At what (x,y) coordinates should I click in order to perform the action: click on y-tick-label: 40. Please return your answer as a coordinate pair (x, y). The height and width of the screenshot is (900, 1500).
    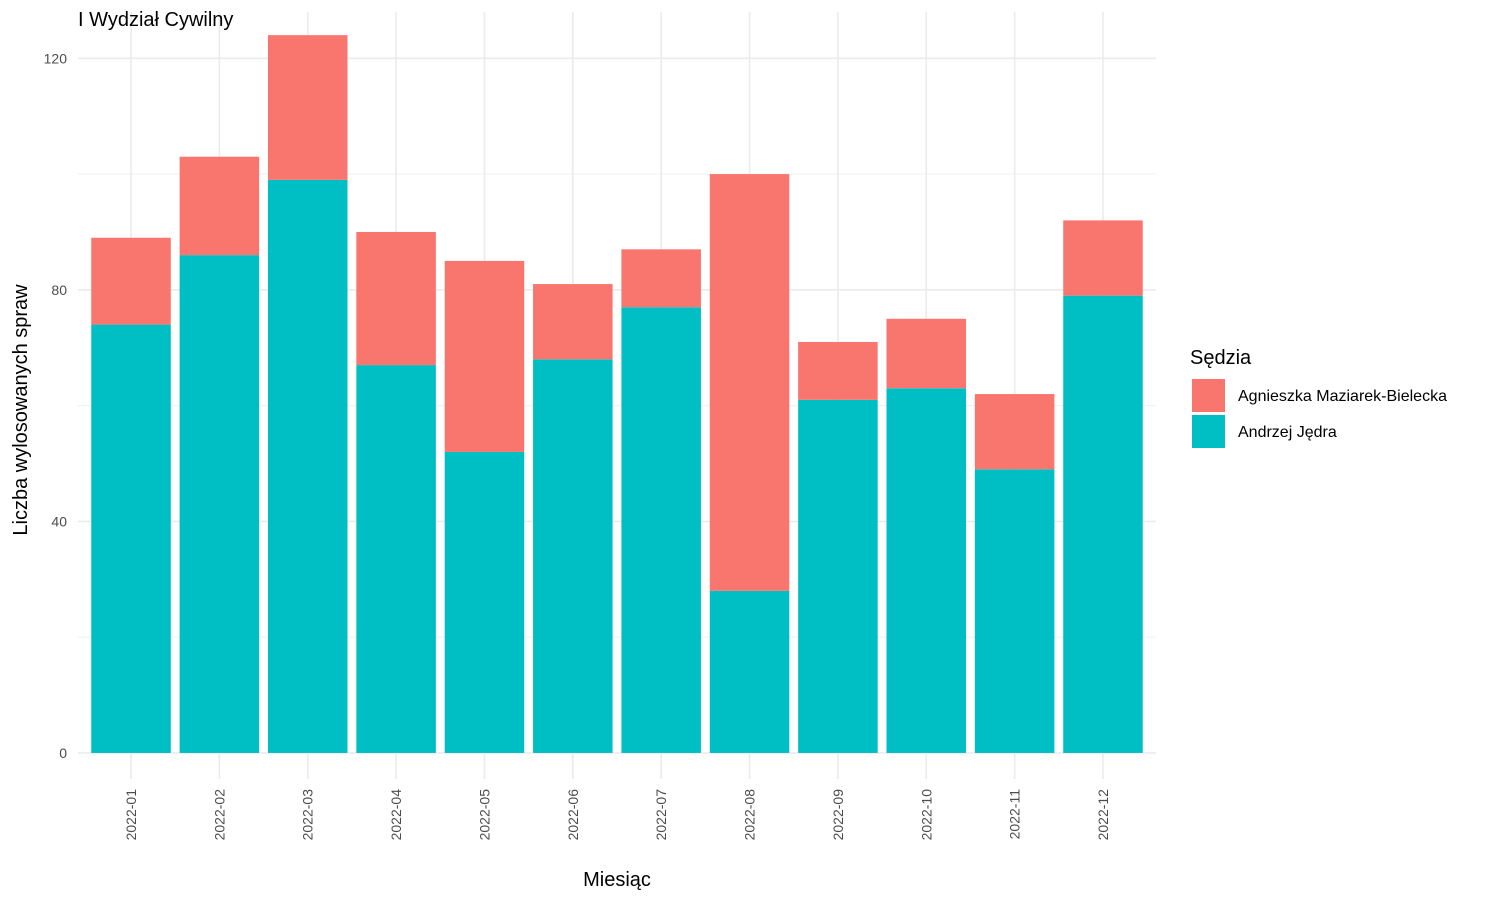
    Looking at the image, I should click on (59, 521).